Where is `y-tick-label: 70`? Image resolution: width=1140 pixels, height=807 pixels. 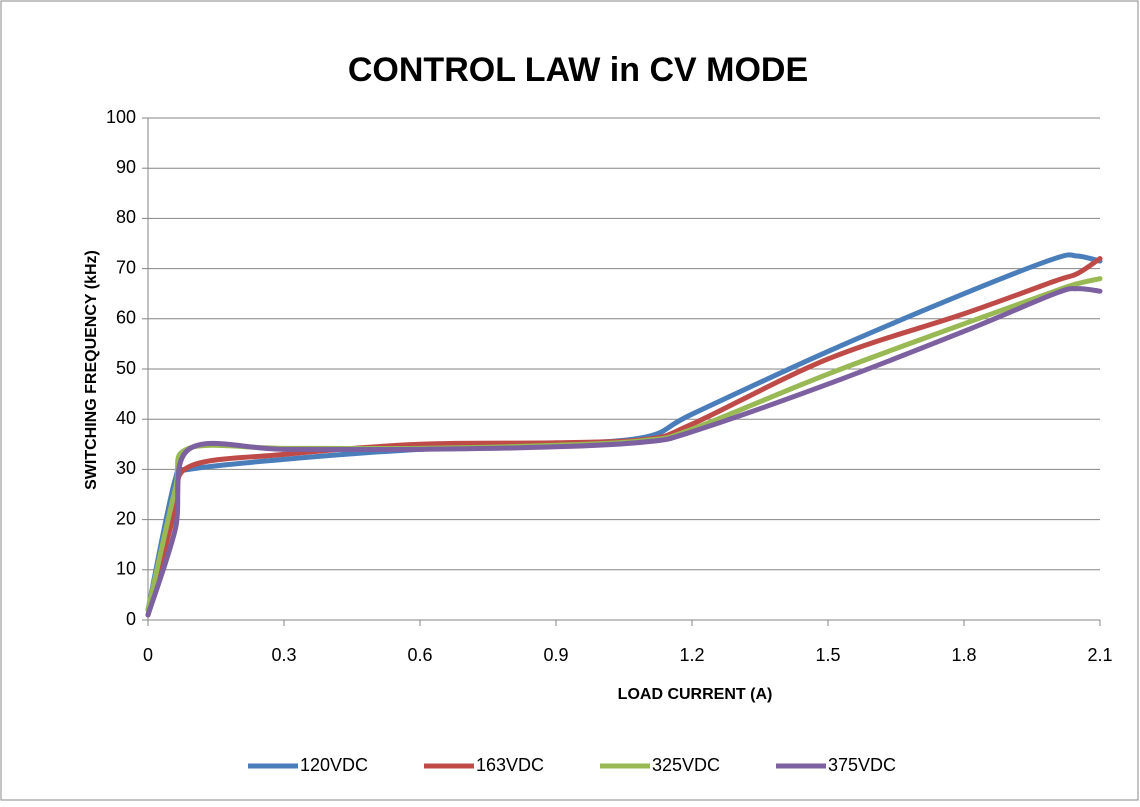 y-tick-label: 70 is located at coordinates (126, 267).